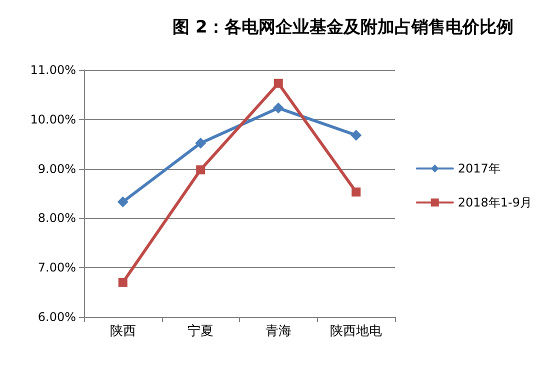  Describe the element at coordinates (123, 331) in the screenshot. I see `x-tick-label: 陕西` at that location.